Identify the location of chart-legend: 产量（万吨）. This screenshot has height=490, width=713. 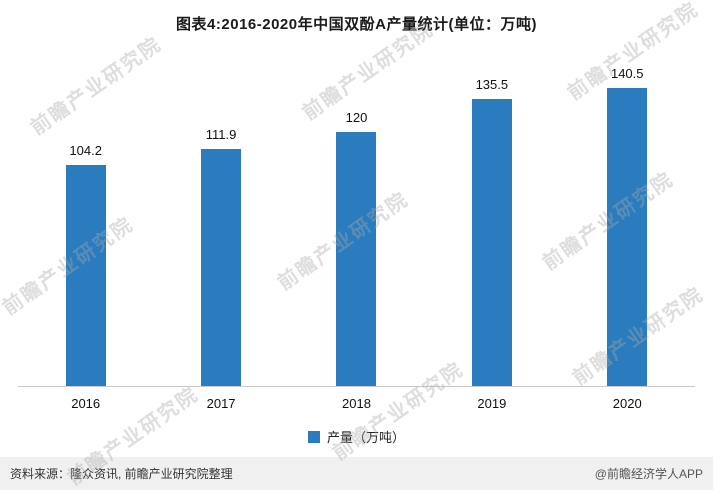
(356, 436).